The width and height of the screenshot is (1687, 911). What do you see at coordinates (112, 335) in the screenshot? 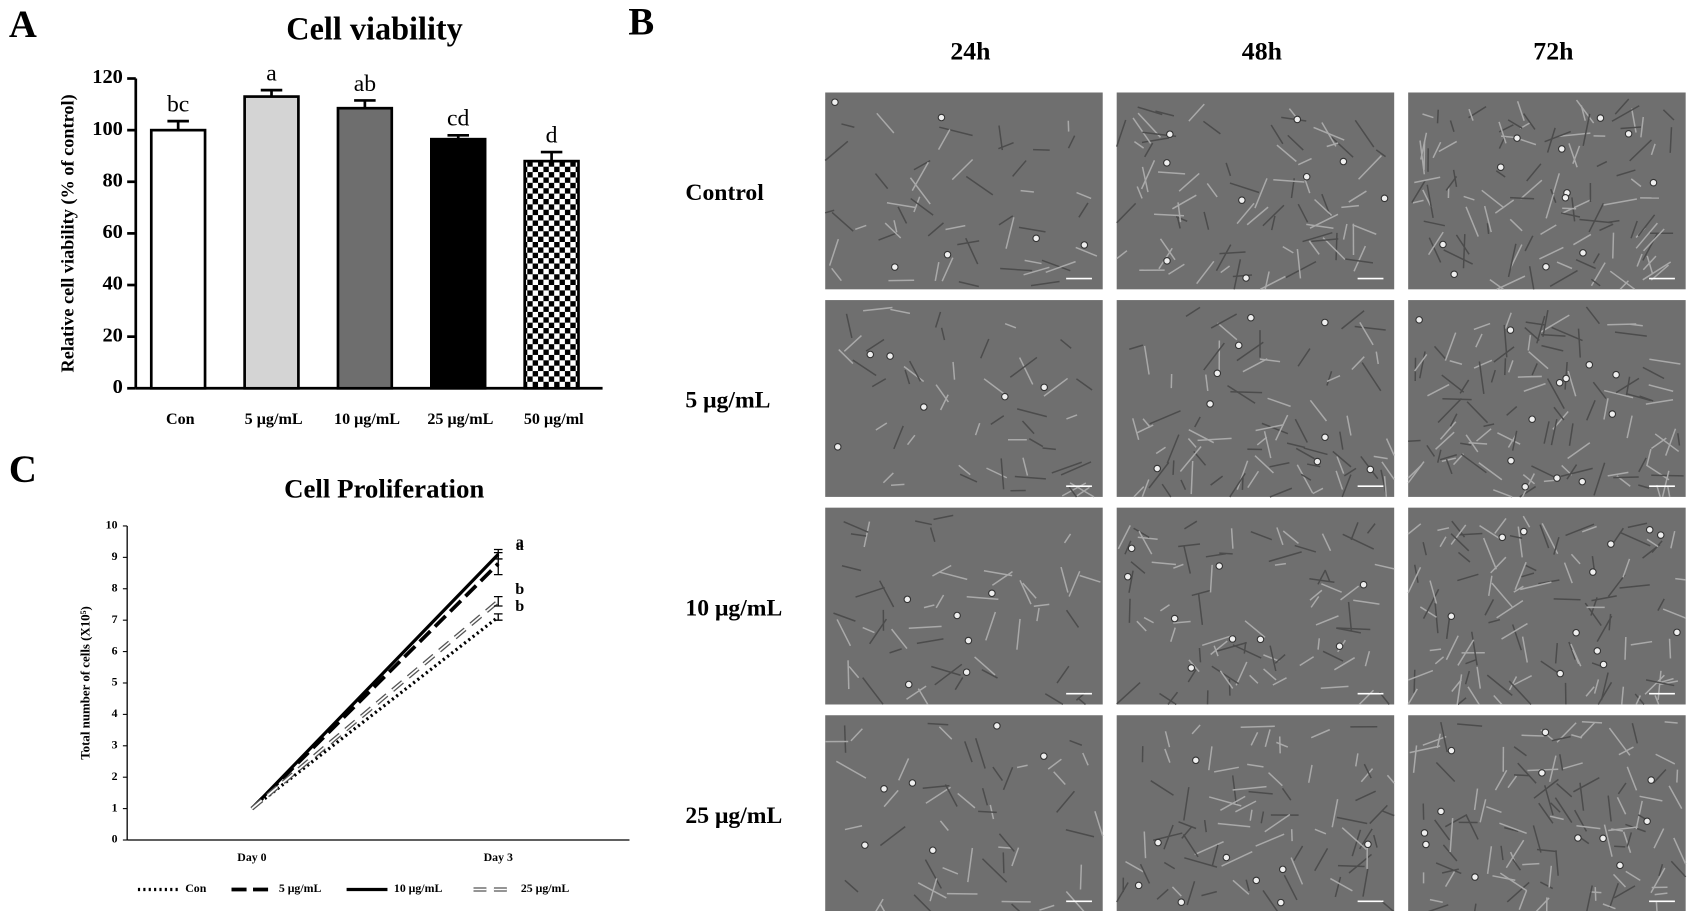
I see `y-tick-label: 20` at bounding box center [112, 335].